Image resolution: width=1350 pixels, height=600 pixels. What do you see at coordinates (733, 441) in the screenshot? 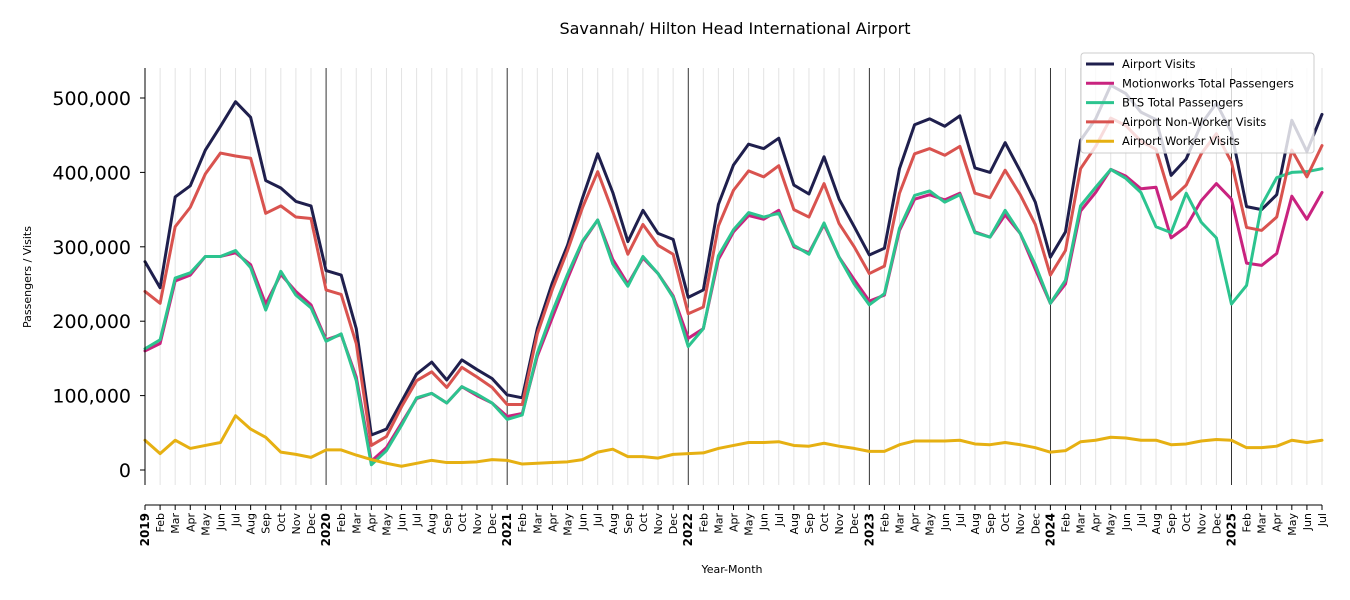
I see `series-line-airport-worker-visits` at bounding box center [733, 441].